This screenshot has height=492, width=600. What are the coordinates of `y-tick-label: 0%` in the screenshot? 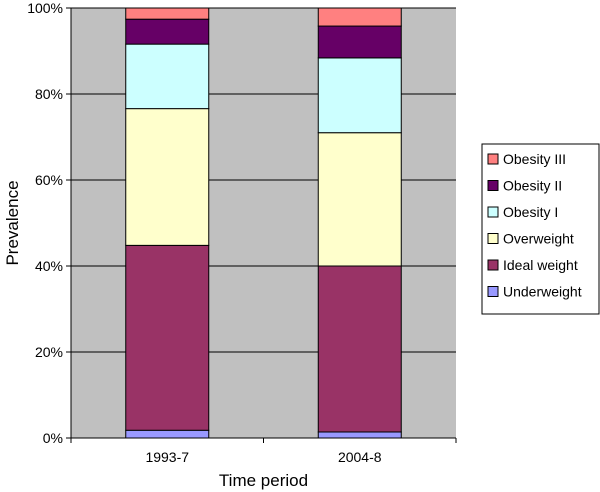 It's located at (53, 438).